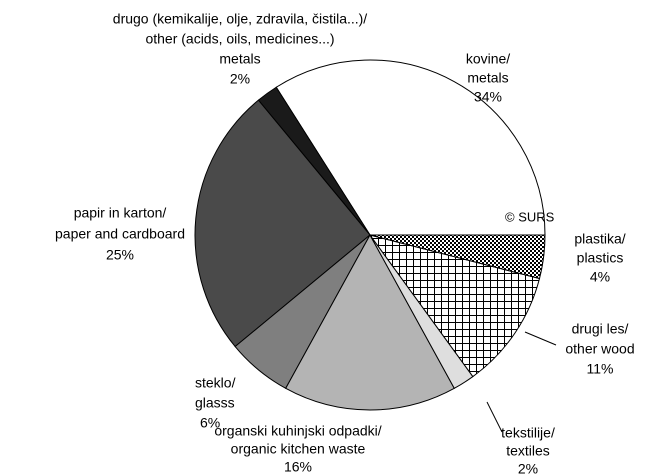 This screenshot has width=651, height=476. What do you see at coordinates (210, 423) in the screenshot?
I see `value-label: 6%` at bounding box center [210, 423].